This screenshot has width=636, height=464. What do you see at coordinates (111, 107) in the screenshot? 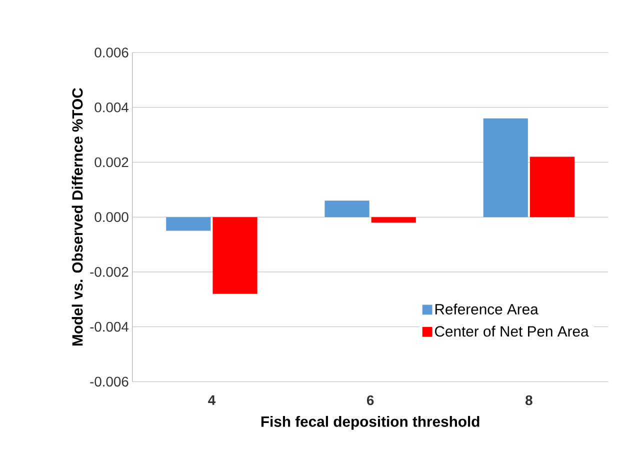
I see `y-tick-label: 0.004` at bounding box center [111, 107].